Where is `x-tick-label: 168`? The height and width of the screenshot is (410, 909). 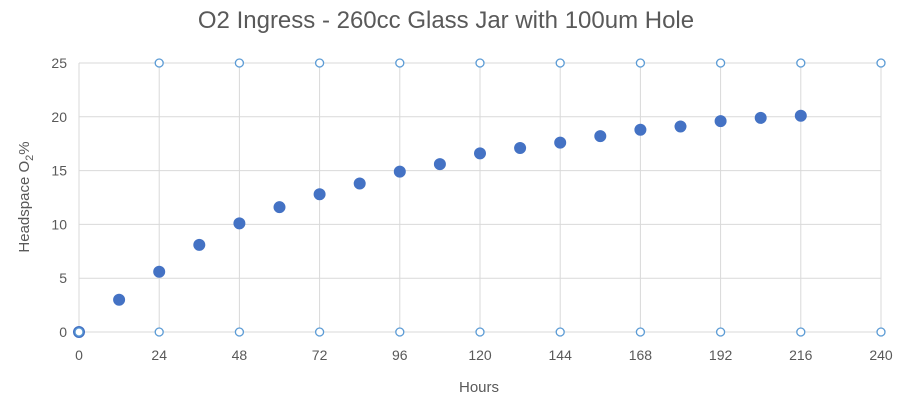
x-tick-label: 168 is located at coordinates (641, 355).